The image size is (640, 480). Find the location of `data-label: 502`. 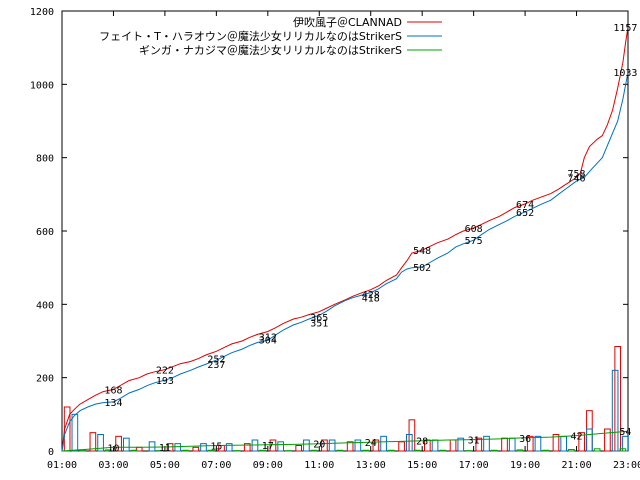

data-label: 502 is located at coordinates (422, 268).